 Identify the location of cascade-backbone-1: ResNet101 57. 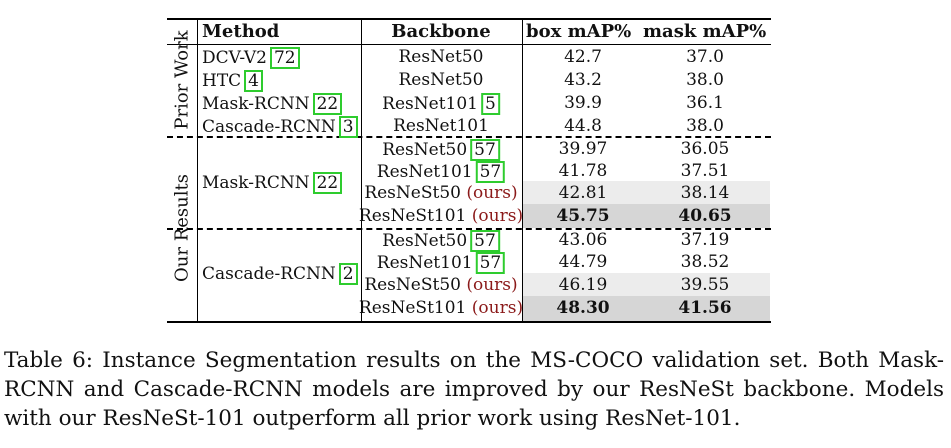
(441, 263).